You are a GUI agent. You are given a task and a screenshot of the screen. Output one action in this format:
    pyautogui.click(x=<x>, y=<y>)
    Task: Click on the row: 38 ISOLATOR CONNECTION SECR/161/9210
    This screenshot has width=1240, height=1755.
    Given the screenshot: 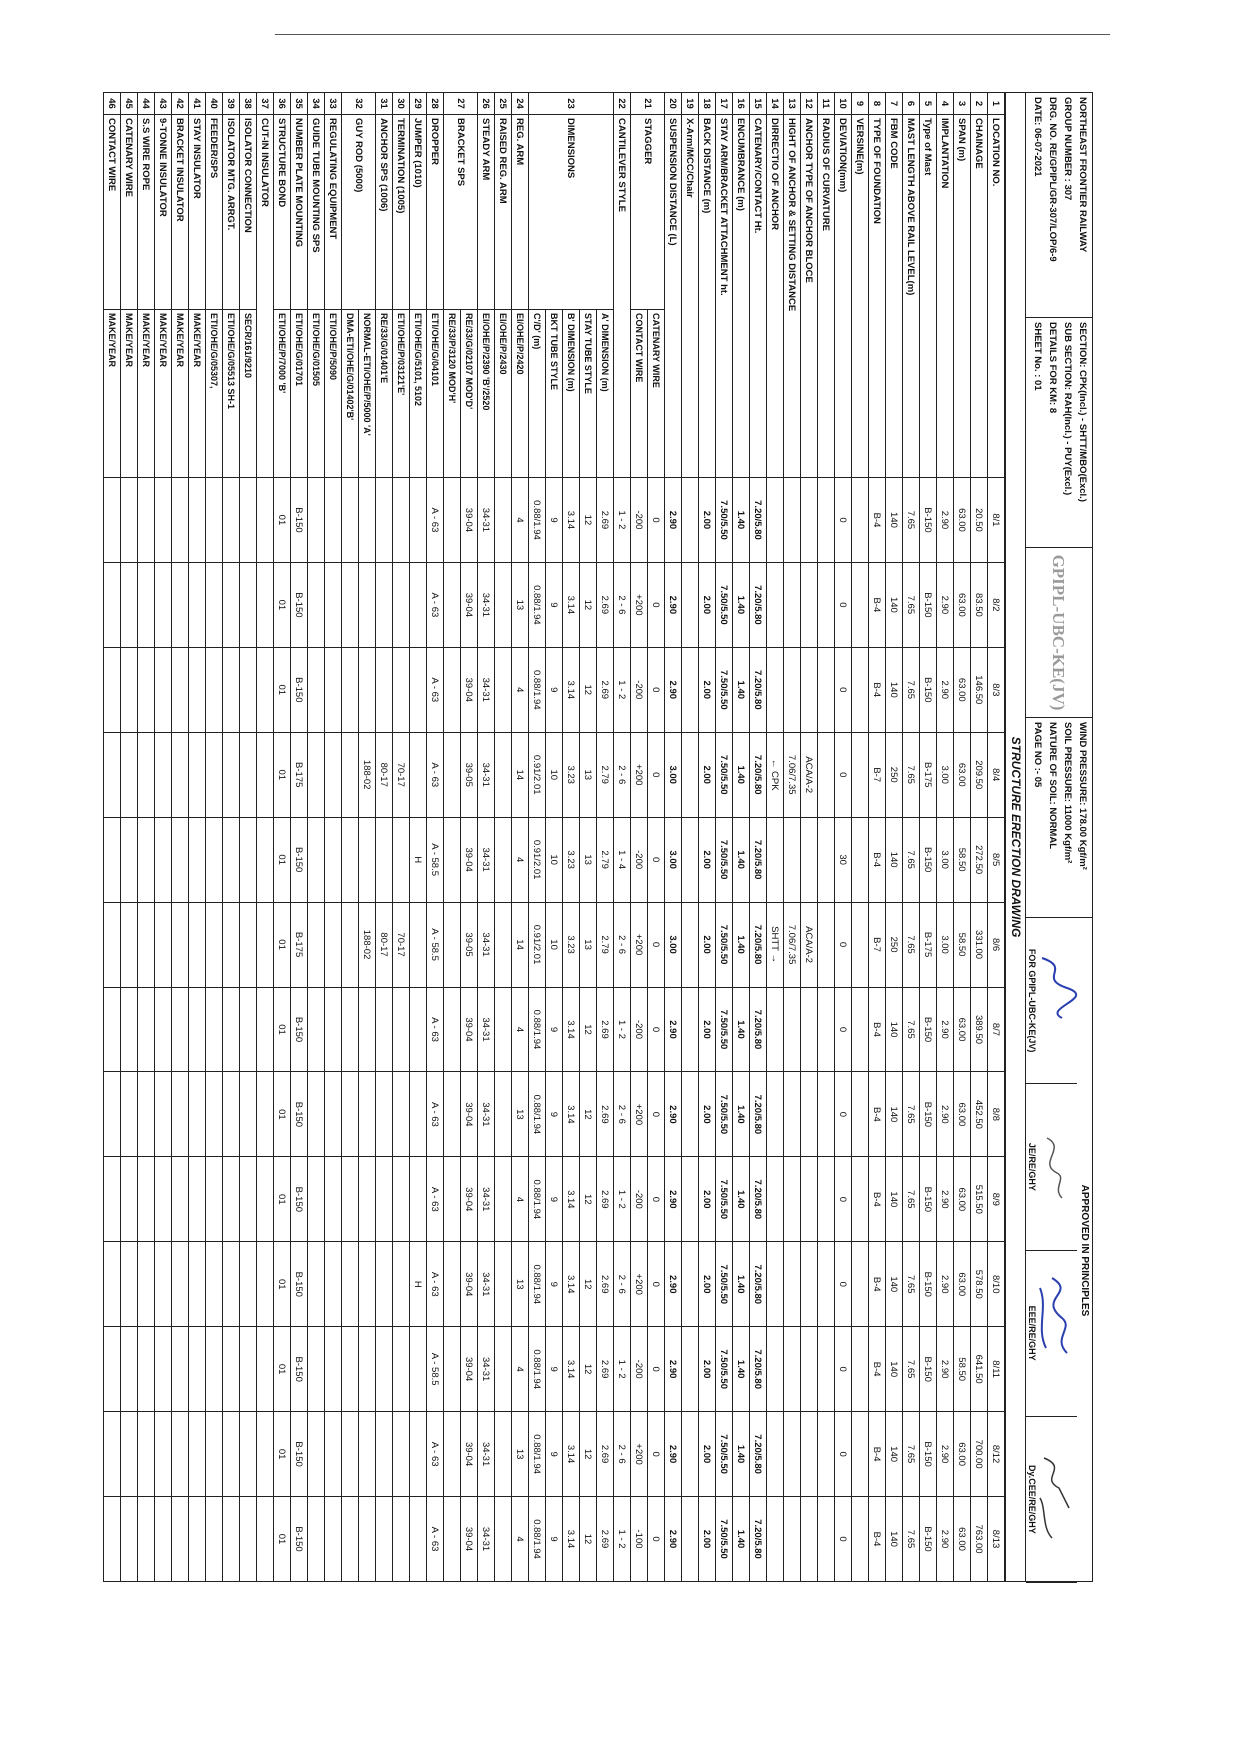 What is the action you would take?
    pyautogui.click(x=248, y=837)
    